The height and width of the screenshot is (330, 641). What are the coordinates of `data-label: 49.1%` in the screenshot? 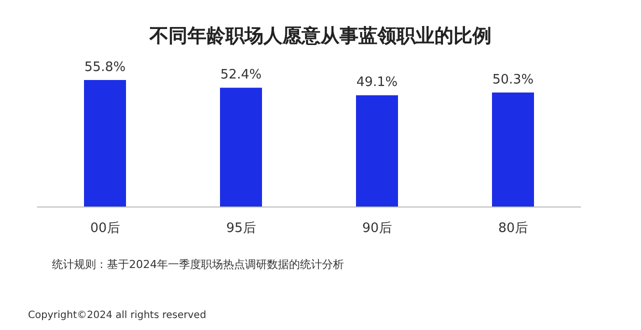 It's located at (377, 82).